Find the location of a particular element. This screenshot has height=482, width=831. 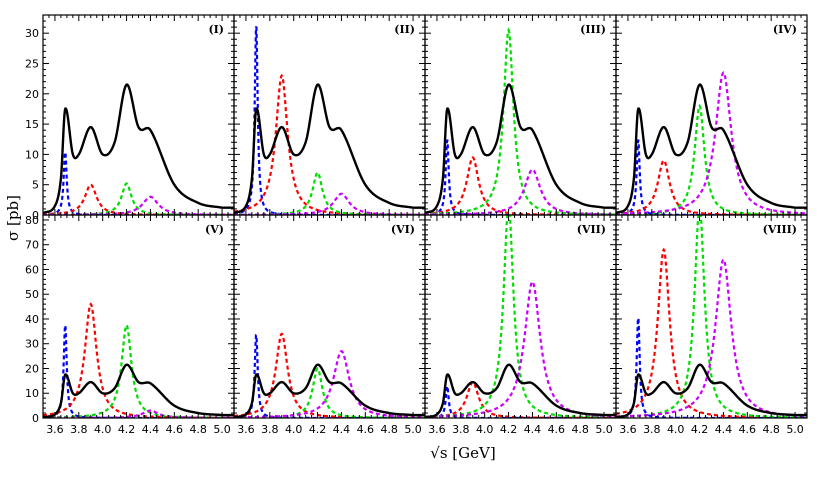

panel-3: (III) is located at coordinates (520, 115).